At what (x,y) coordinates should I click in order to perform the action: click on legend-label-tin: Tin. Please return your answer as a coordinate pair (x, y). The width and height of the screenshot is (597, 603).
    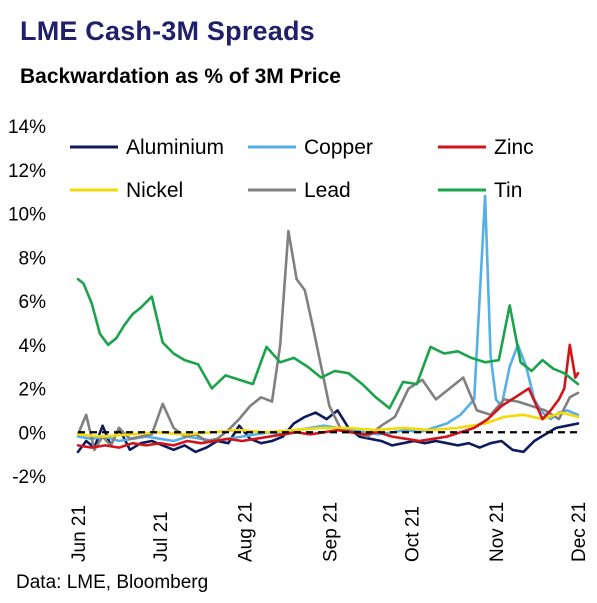
    Looking at the image, I should click on (508, 190).